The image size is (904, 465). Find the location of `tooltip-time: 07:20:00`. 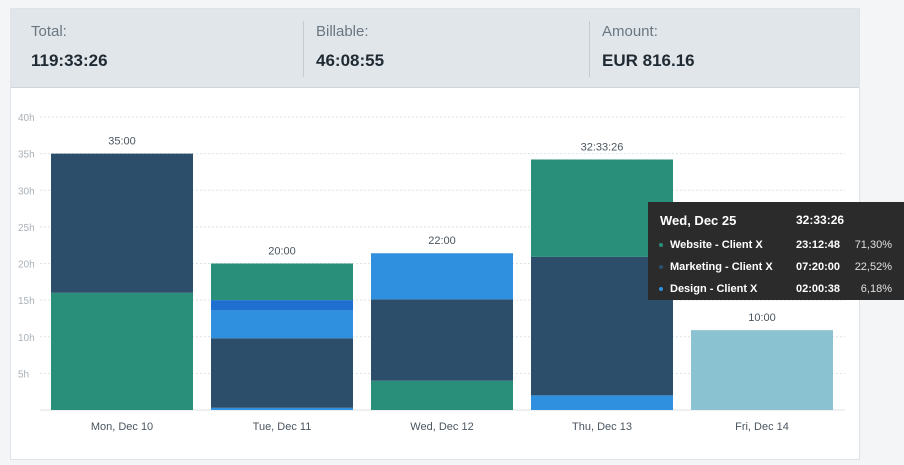

tooltip-time: 07:20:00 is located at coordinates (818, 267).